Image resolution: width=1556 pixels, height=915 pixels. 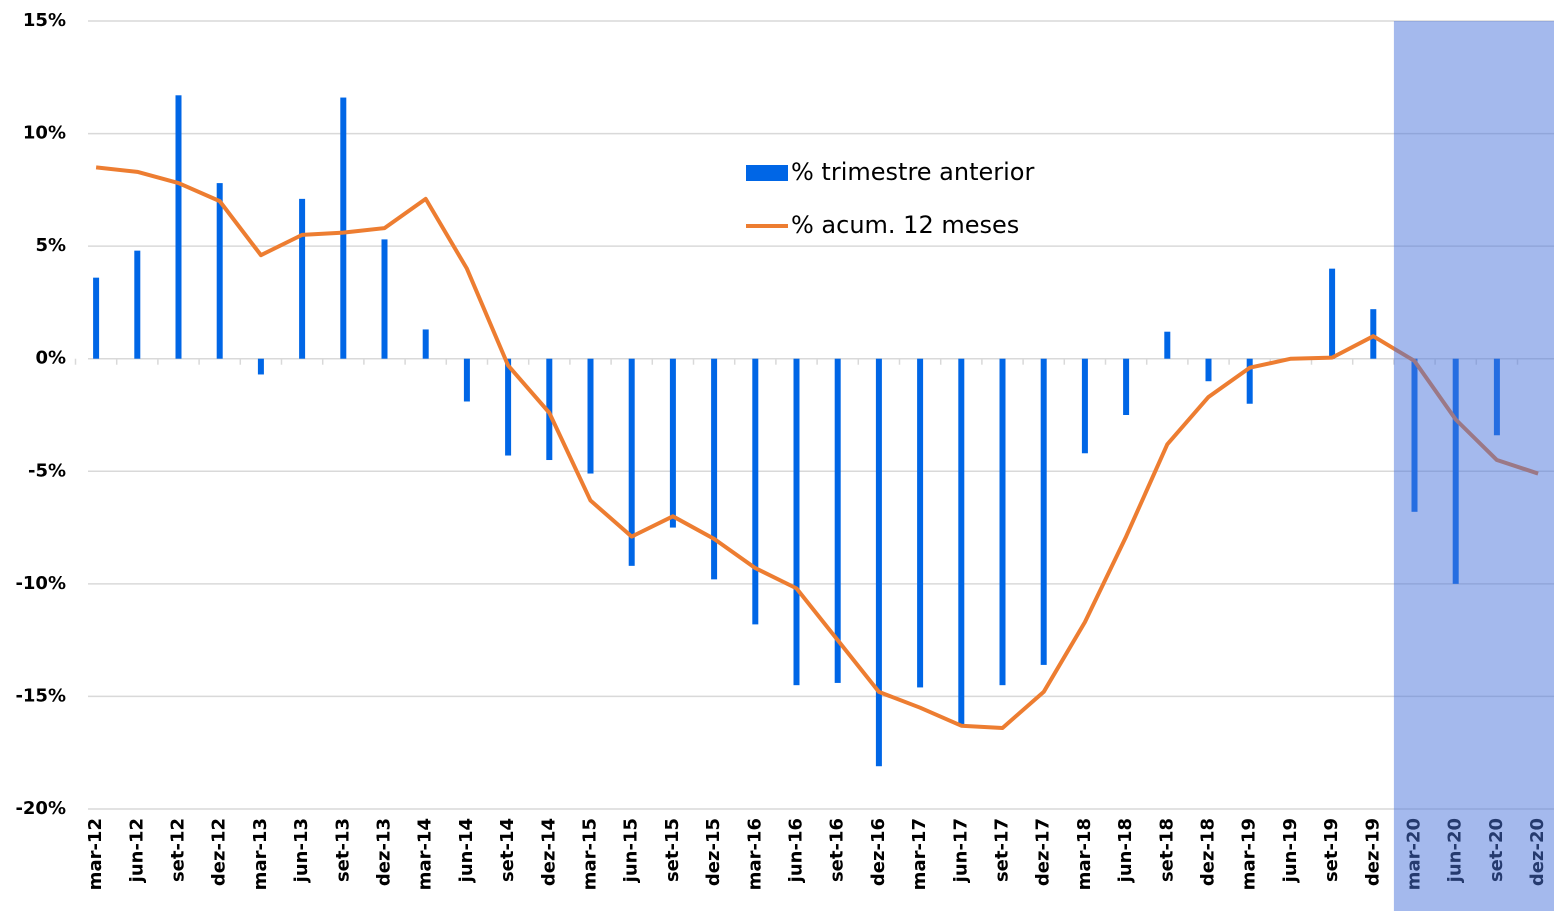 What do you see at coordinates (47, 470) in the screenshot?
I see `y-tick-label: -5%` at bounding box center [47, 470].